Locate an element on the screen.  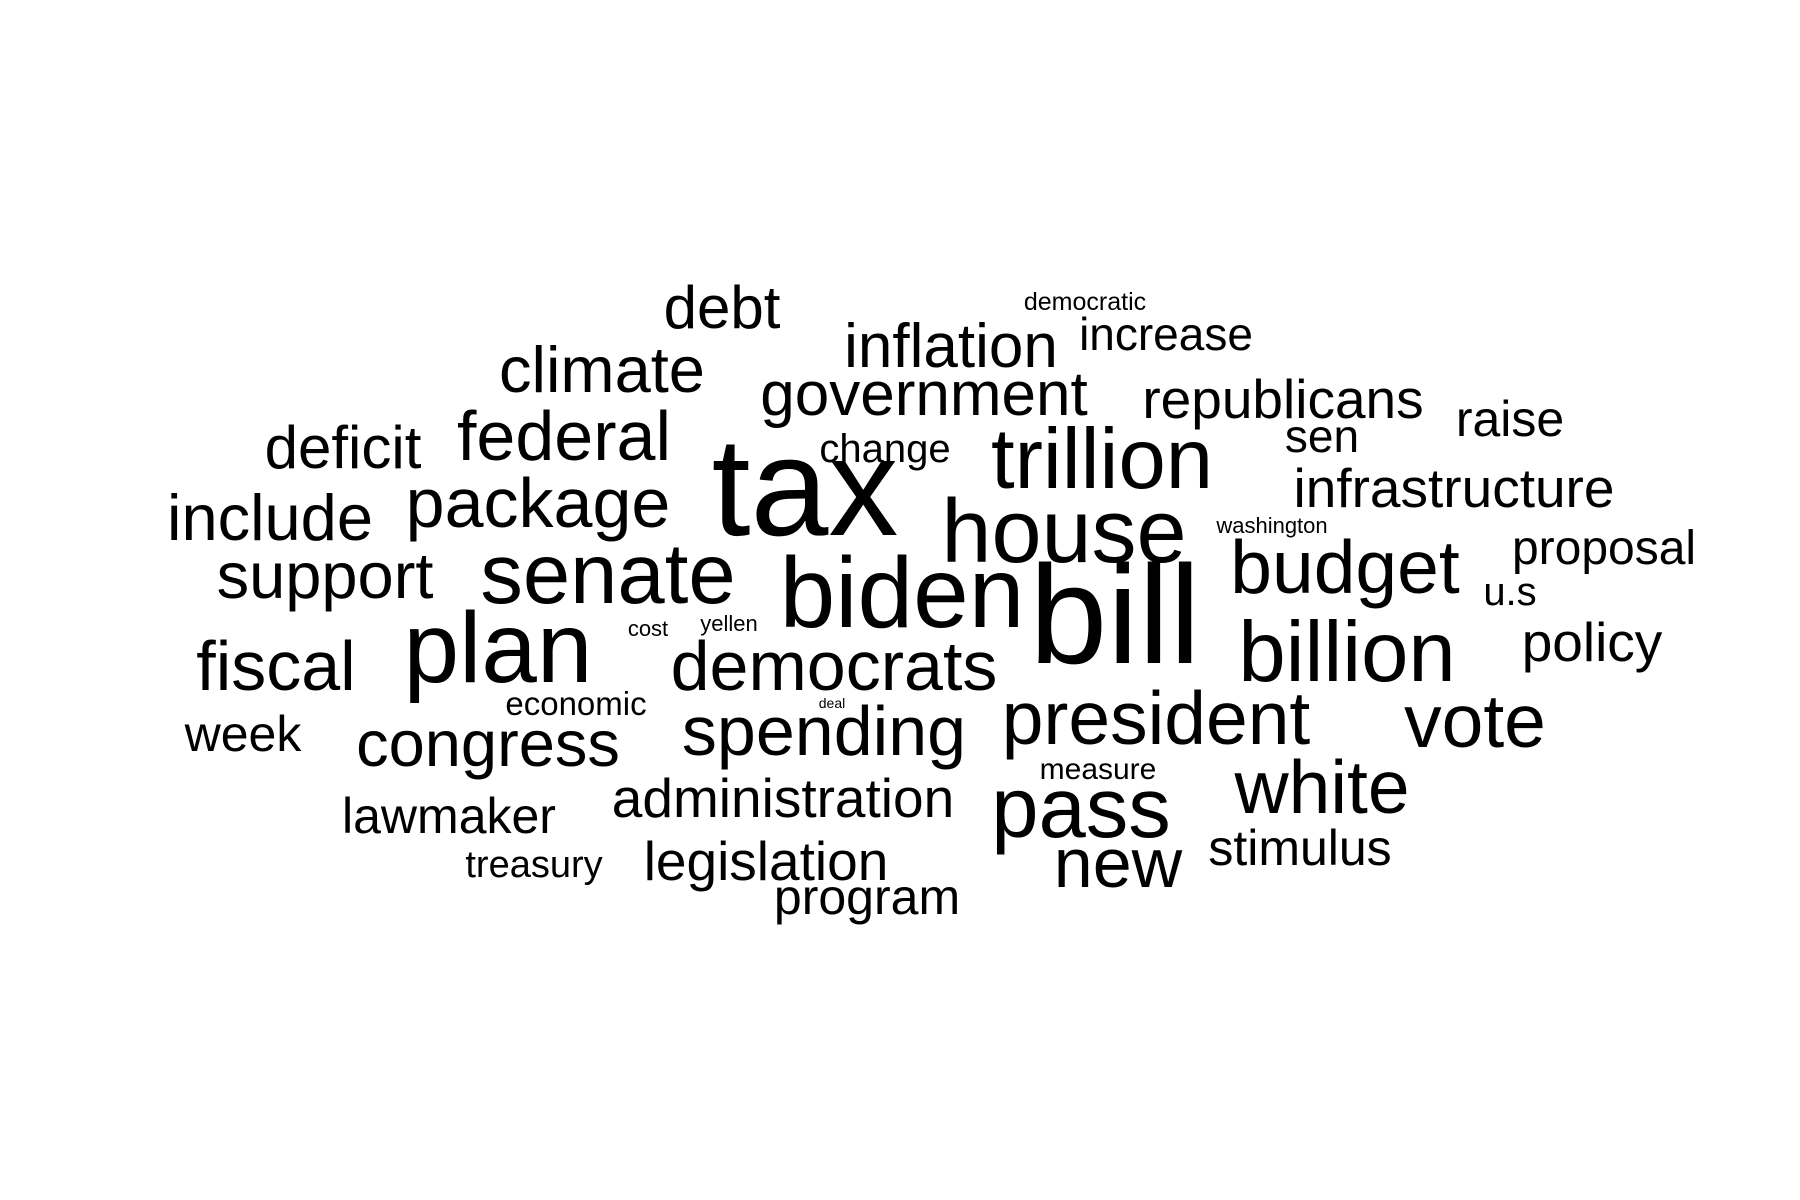
word-democratic: democratic is located at coordinates (1085, 302).